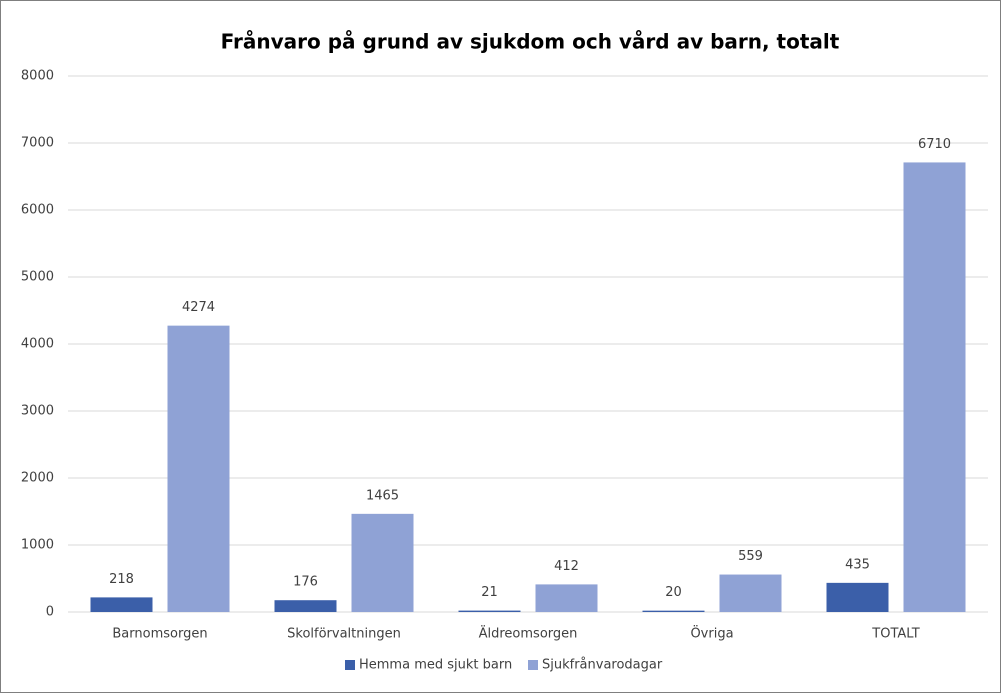  Describe the element at coordinates (711, 633) in the screenshot. I see `x-tick-label: Övriga` at that location.